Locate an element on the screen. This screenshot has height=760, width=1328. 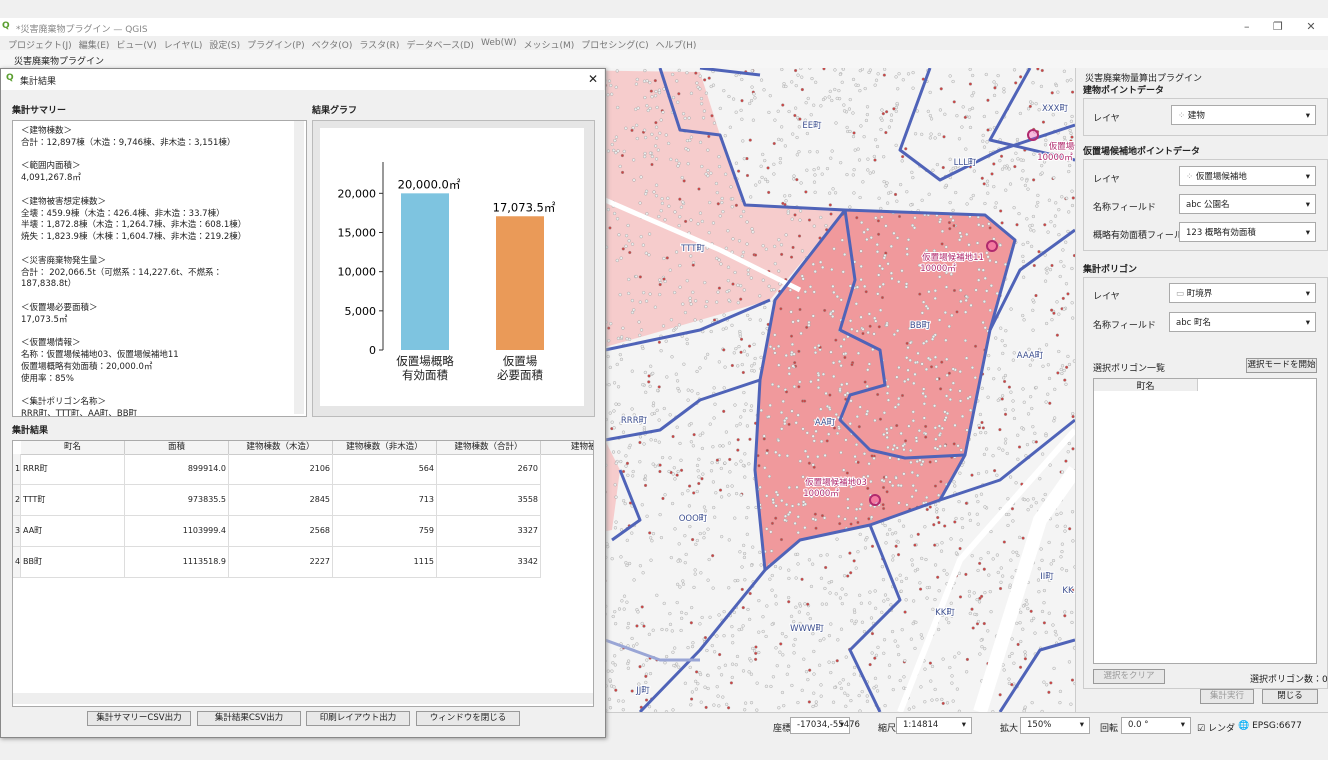
run-button: 集計実行 is located at coordinates (1227, 696).